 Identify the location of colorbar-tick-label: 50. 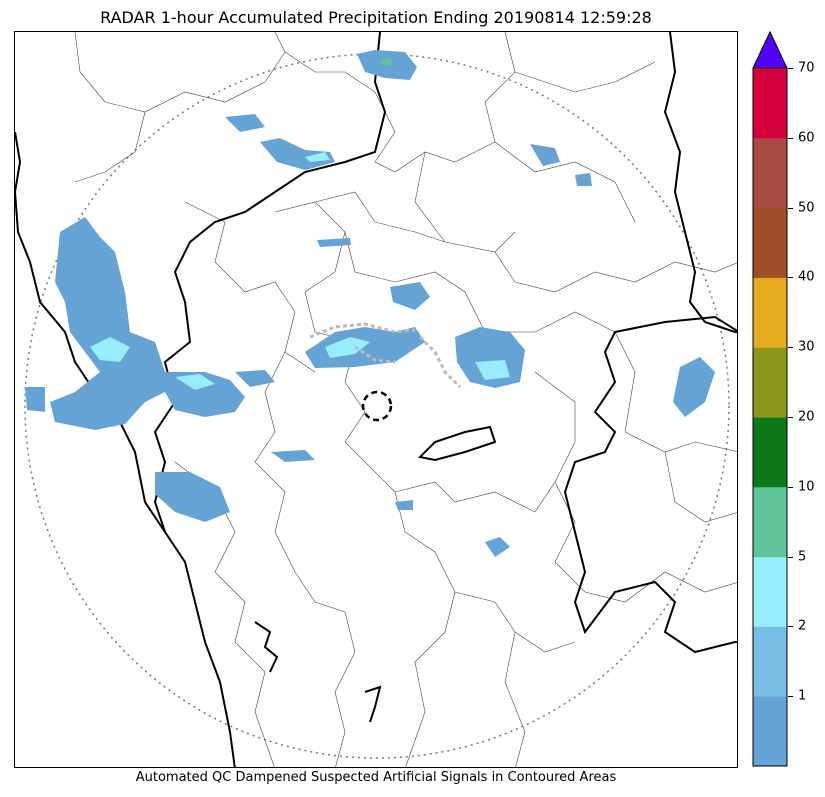
(806, 208).